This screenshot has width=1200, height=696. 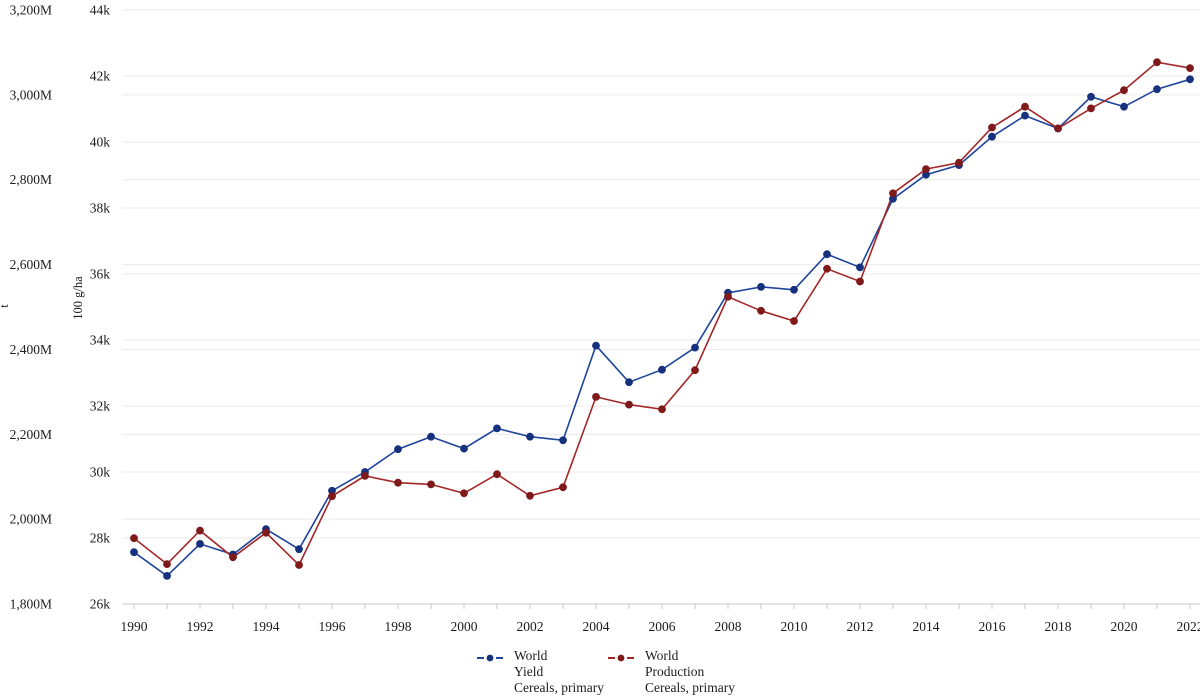 I want to click on data-point-production-2013, so click(x=893, y=193).